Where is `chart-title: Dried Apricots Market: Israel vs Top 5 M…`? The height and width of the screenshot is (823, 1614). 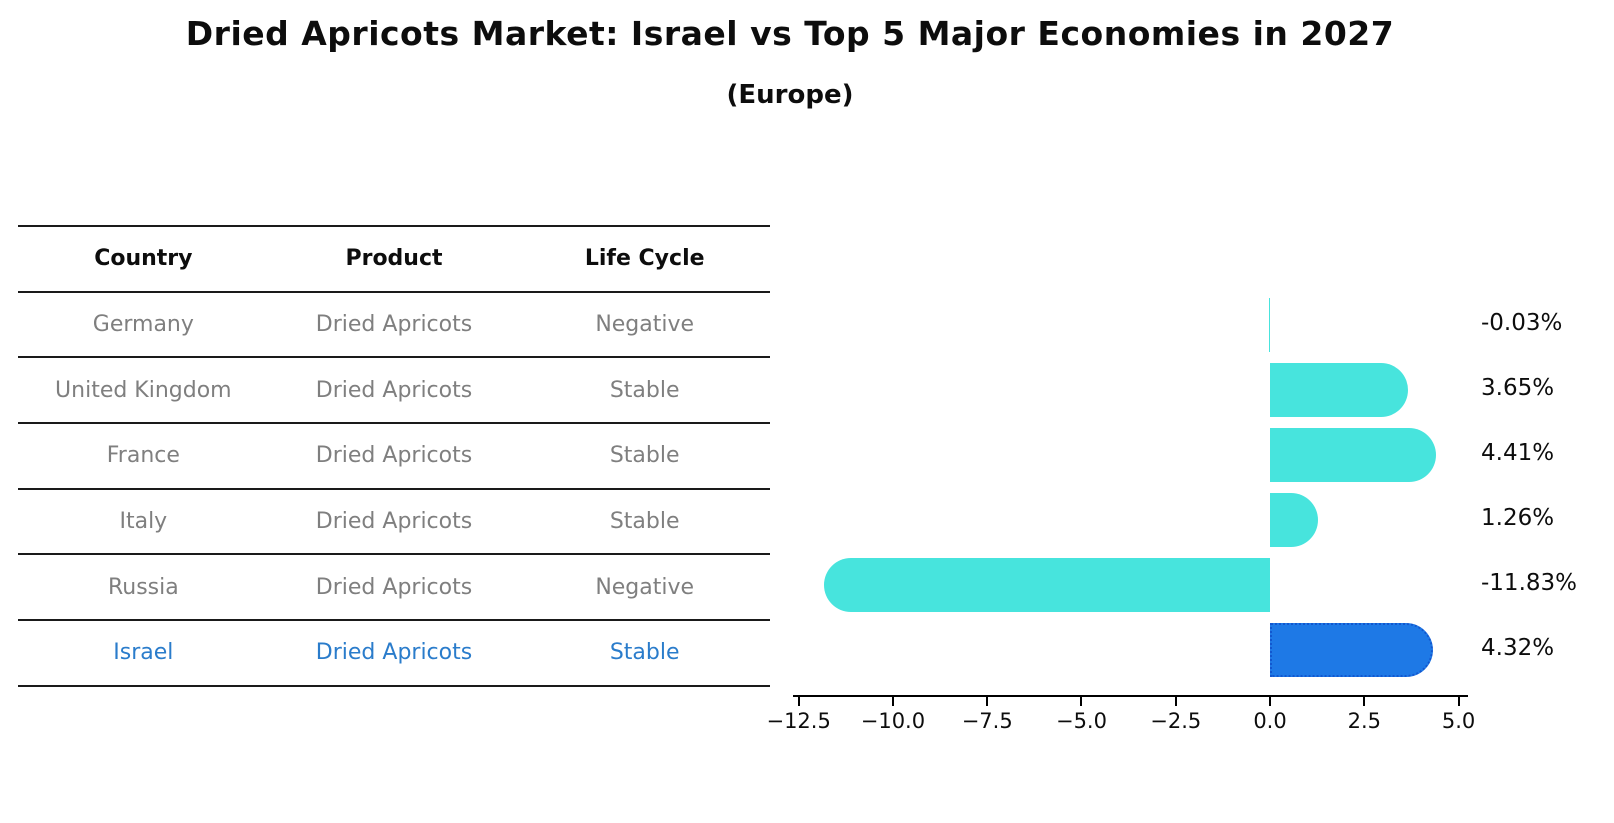
chart-title: Dried Apricots Market: Israel vs Top 5 M… is located at coordinates (790, 33).